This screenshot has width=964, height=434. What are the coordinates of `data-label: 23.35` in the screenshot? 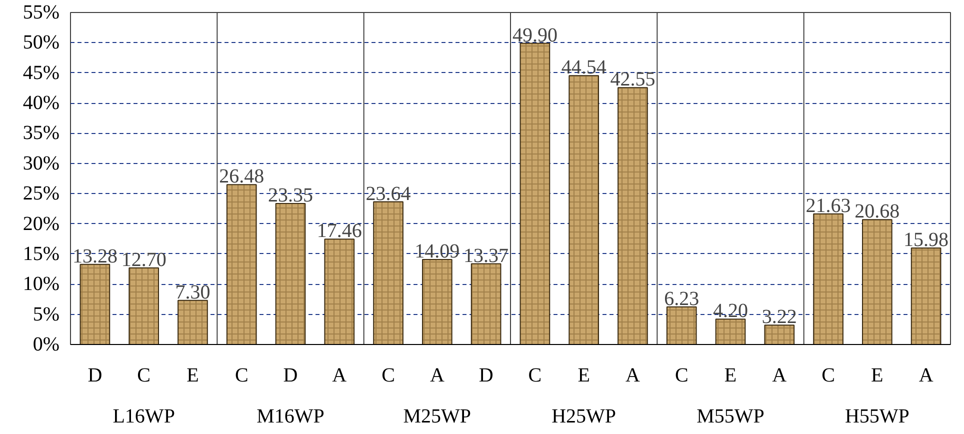 It's located at (290, 195).